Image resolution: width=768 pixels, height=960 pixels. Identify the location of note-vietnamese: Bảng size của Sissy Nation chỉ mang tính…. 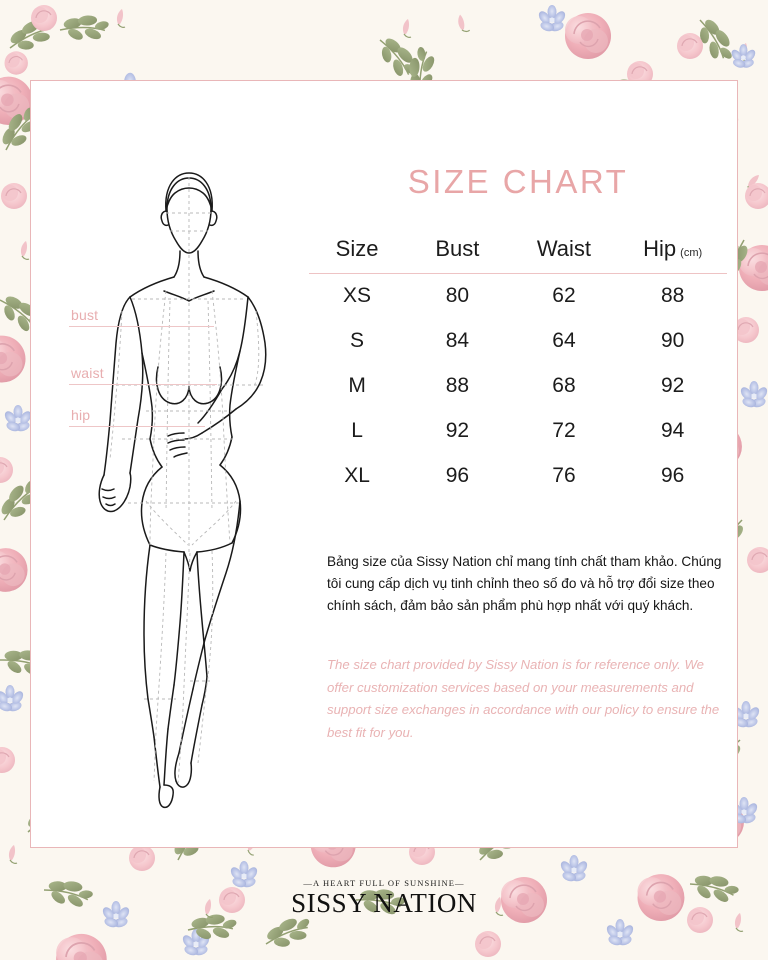
(524, 584).